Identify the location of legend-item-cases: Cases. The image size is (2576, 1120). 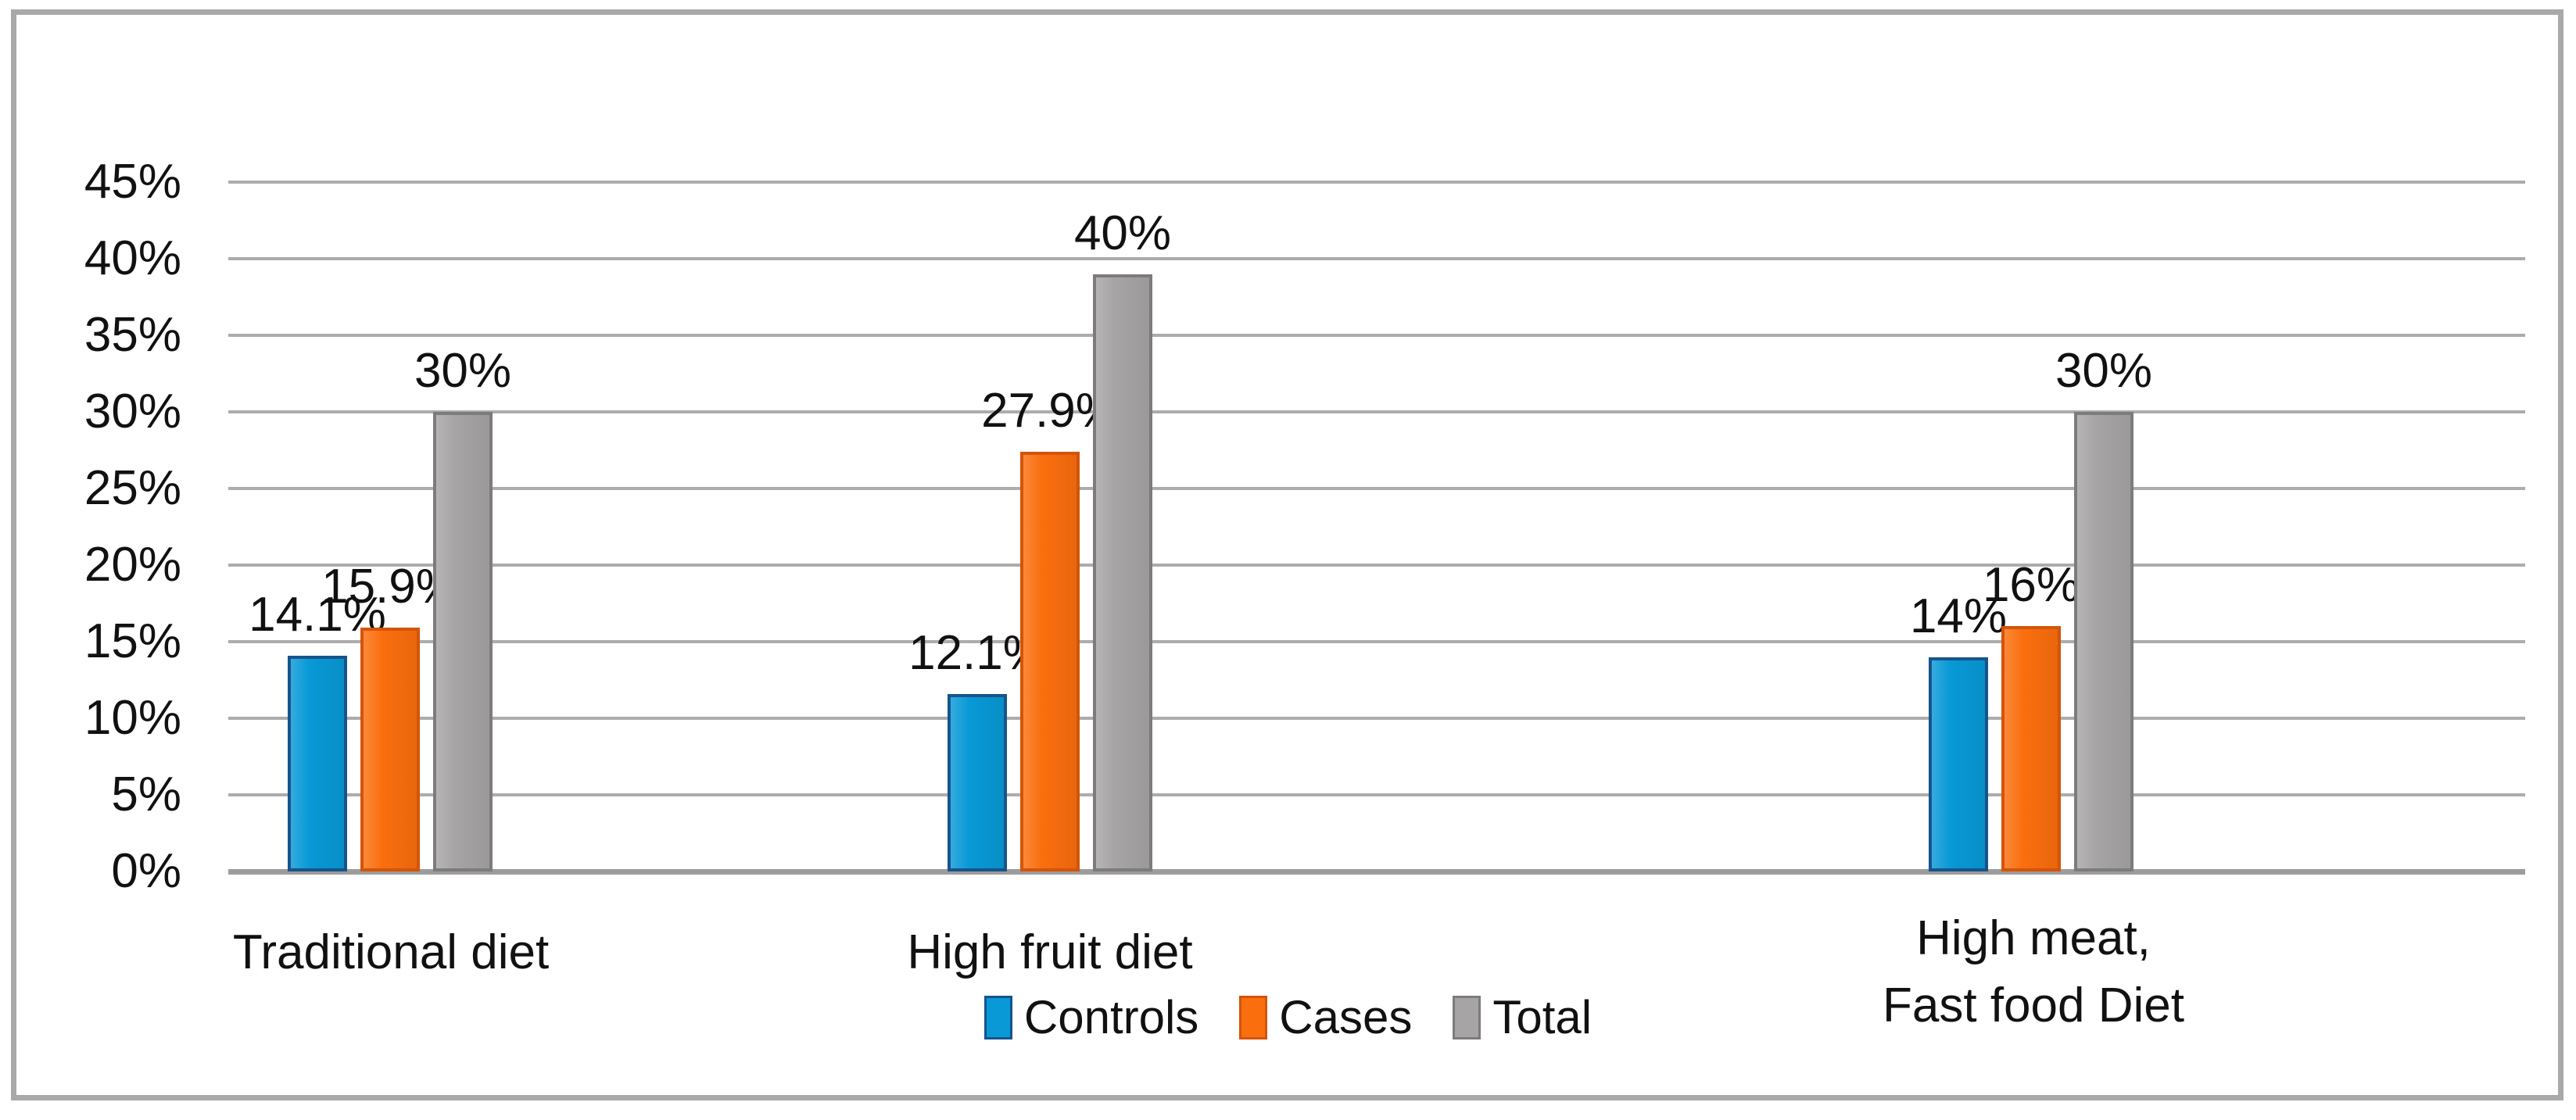
(1325, 1018).